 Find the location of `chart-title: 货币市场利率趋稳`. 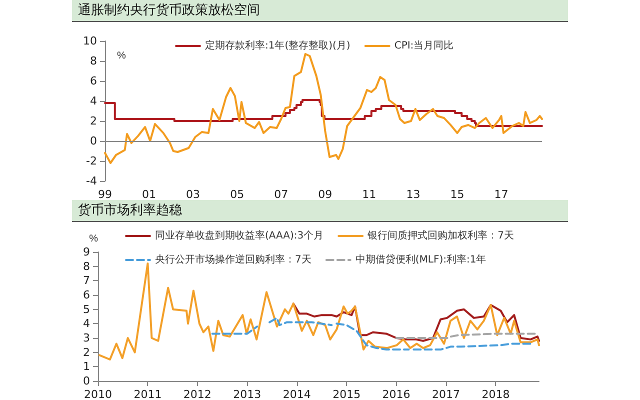

chart-title: 货币市场利率趋稳 is located at coordinates (320, 211).